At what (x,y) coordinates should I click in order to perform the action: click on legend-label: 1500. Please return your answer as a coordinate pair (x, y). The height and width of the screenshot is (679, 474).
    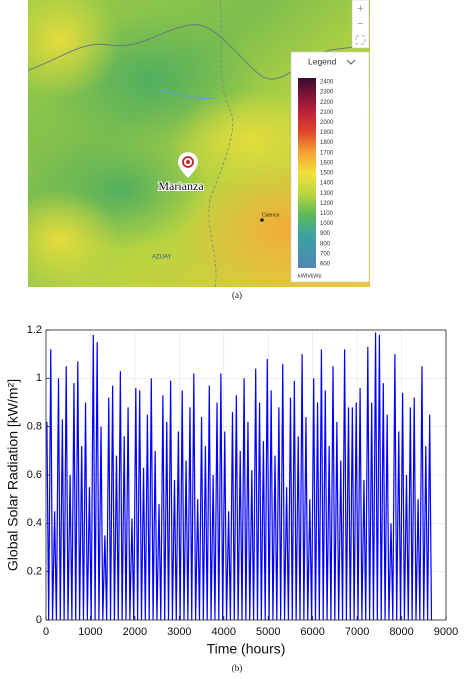
    Looking at the image, I should click on (327, 174).